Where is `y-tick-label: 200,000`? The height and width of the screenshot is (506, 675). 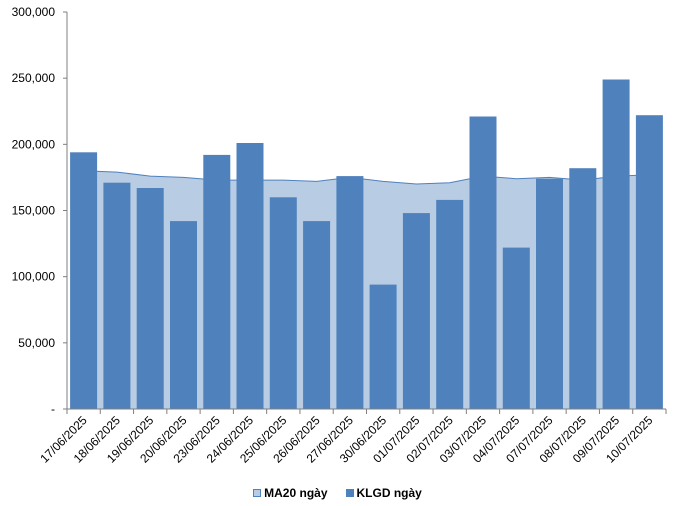
y-tick-label: 200,000 is located at coordinates (34, 144).